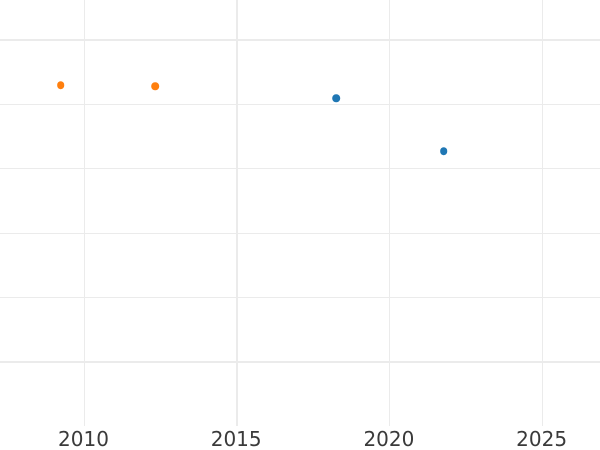  I want to click on x-tick-label: 2025, so click(542, 438).